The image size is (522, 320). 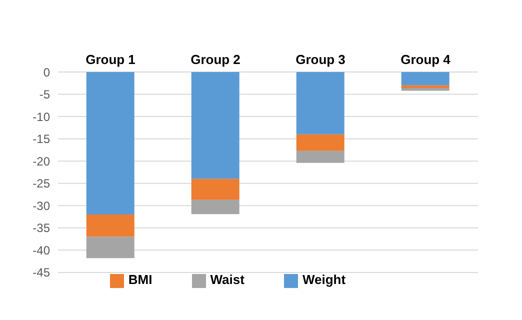 I want to click on y-tick-label: -5, so click(x=44, y=95).